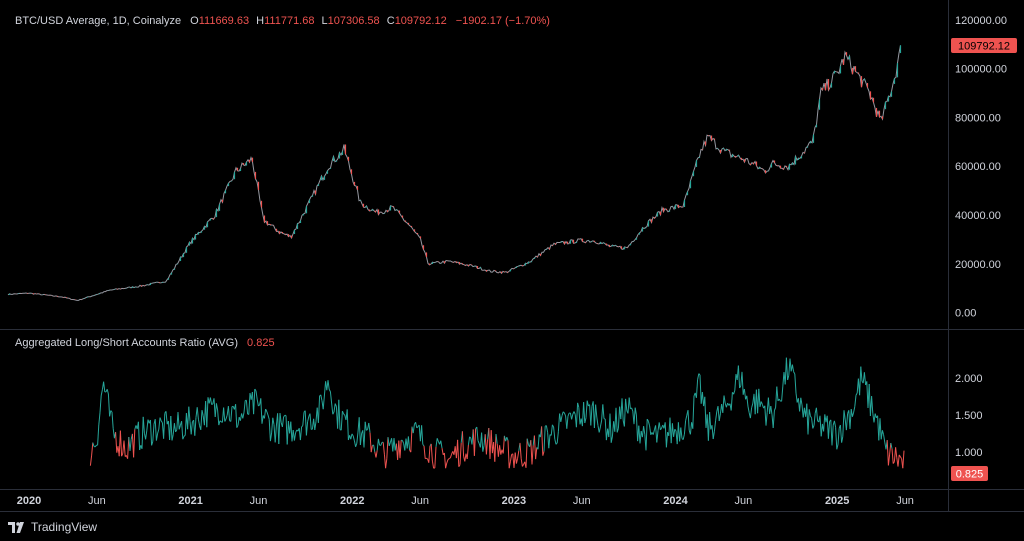 The image size is (1024, 541). What do you see at coordinates (52, 527) in the screenshot?
I see `tradingview-logo: TradingView` at bounding box center [52, 527].